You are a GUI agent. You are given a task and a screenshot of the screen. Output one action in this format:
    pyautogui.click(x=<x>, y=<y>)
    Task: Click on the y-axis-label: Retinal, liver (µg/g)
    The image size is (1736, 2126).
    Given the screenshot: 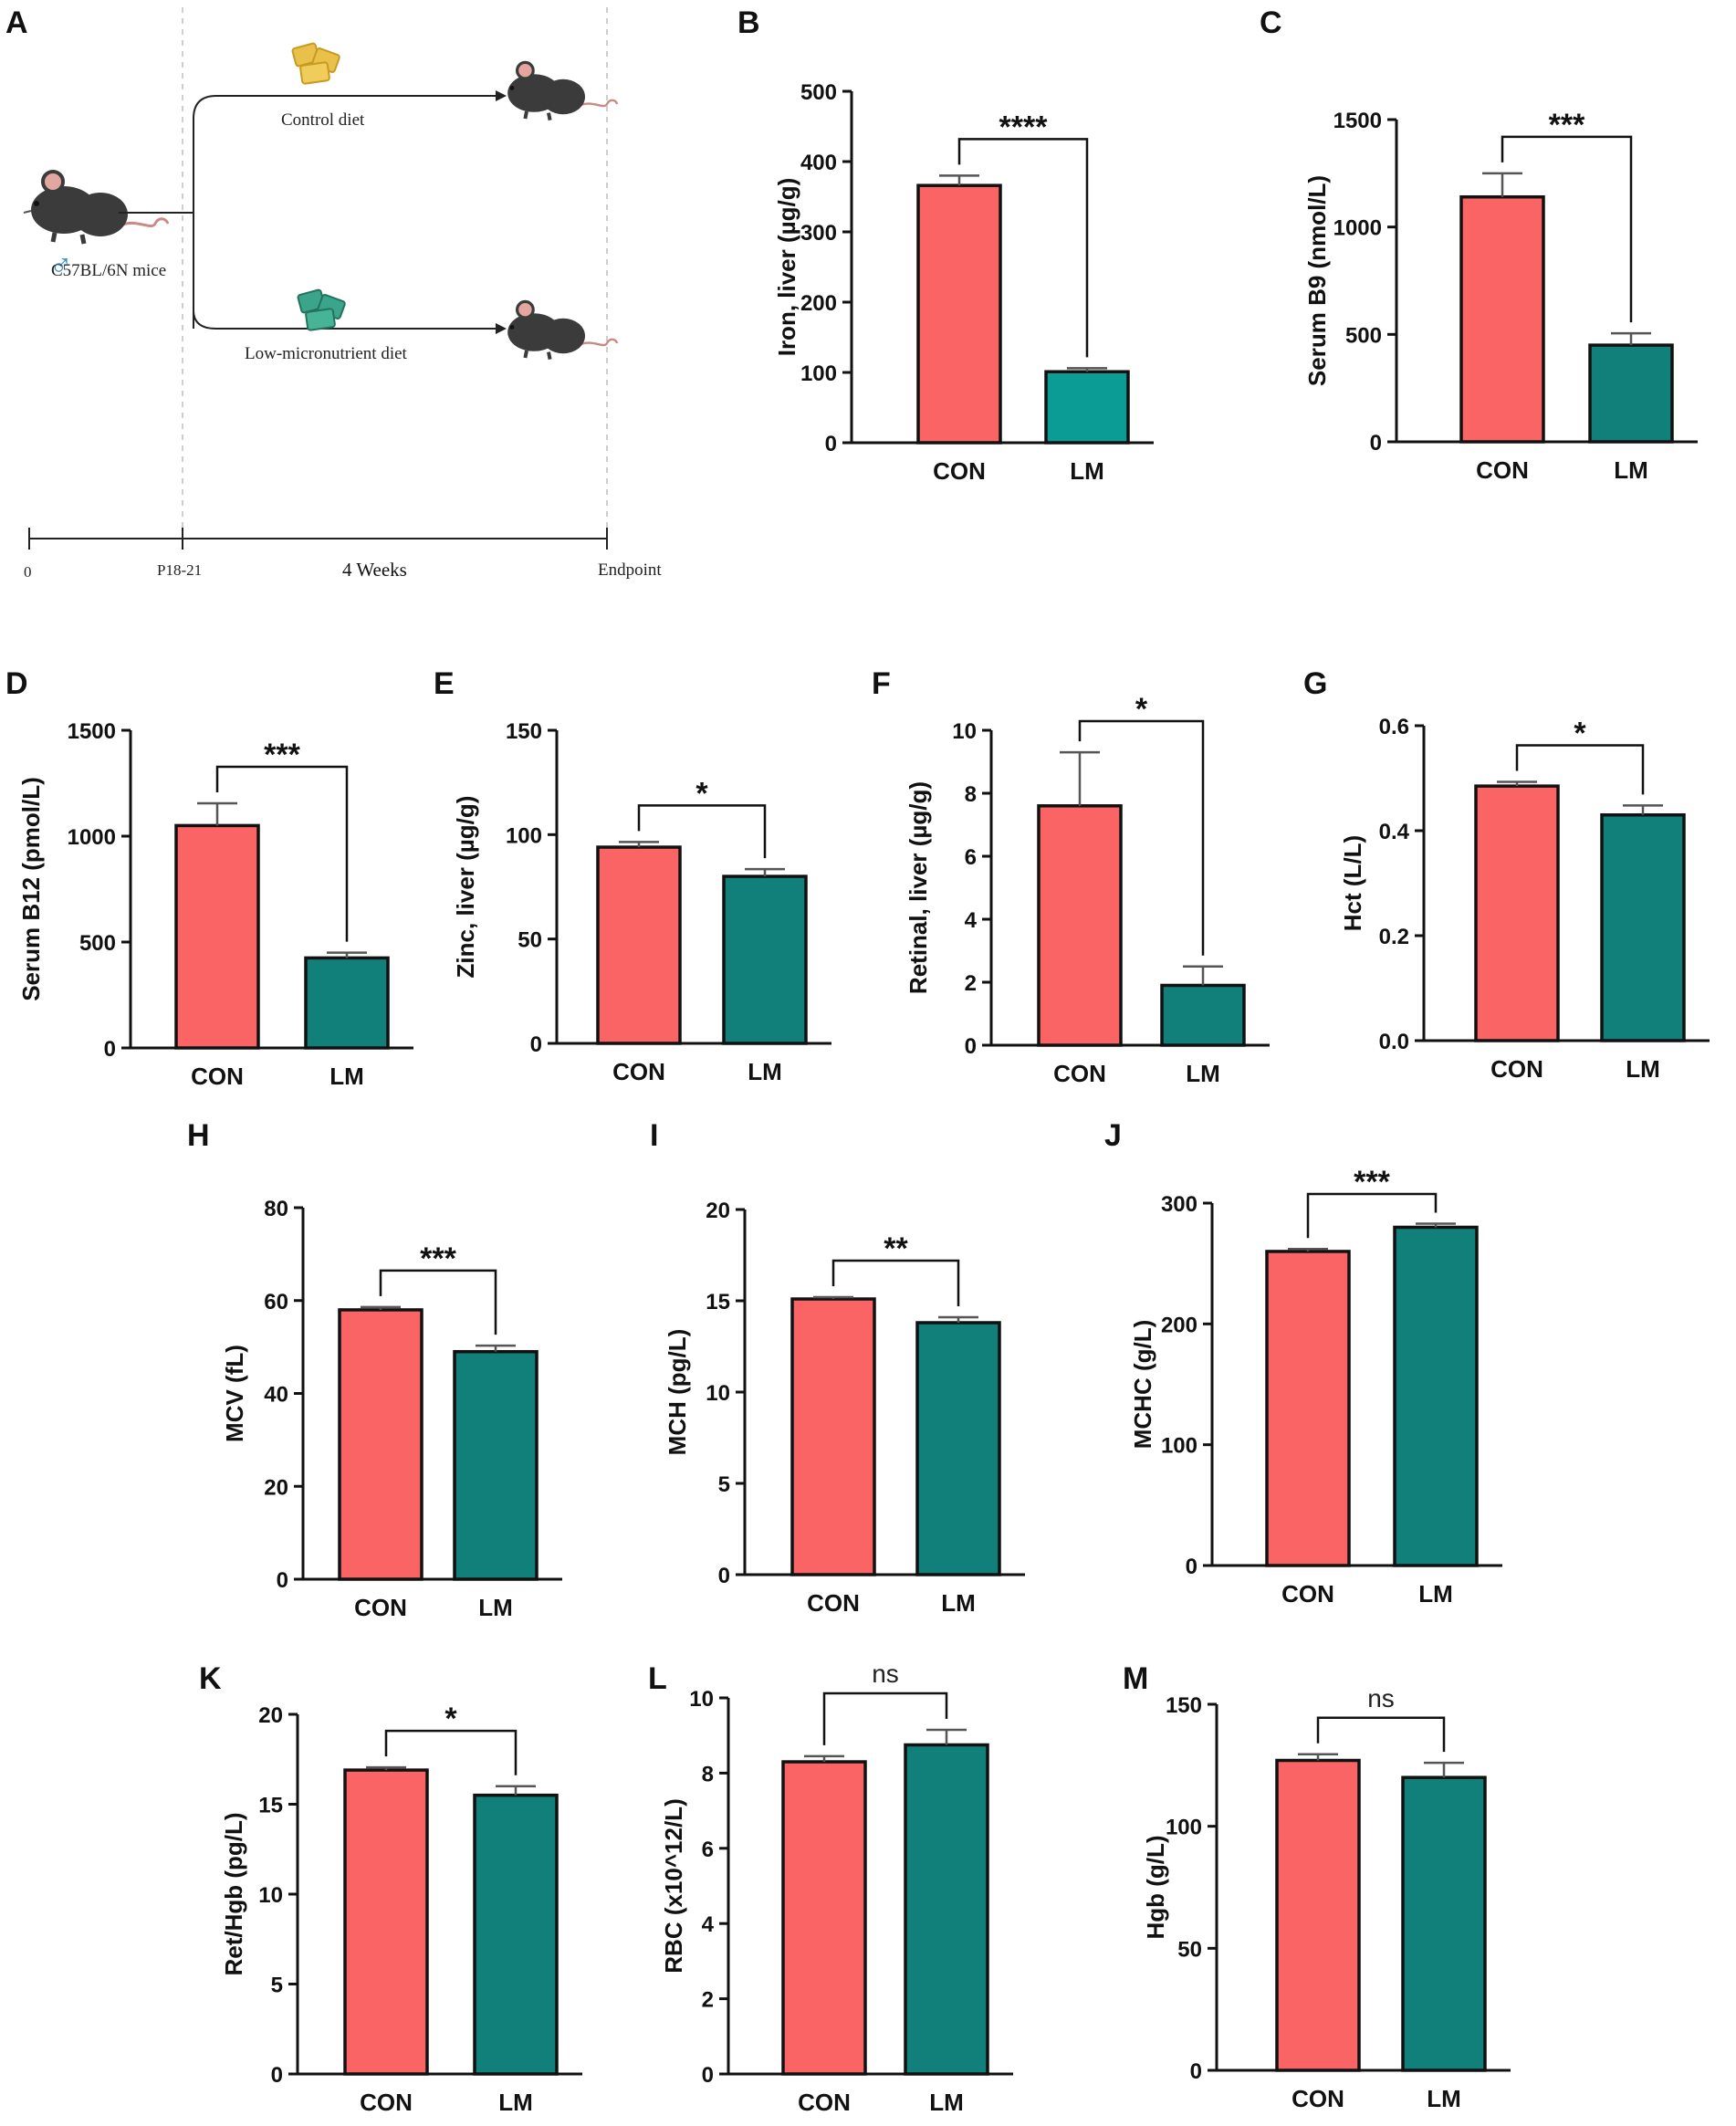 What is the action you would take?
    pyautogui.click(x=918, y=887)
    